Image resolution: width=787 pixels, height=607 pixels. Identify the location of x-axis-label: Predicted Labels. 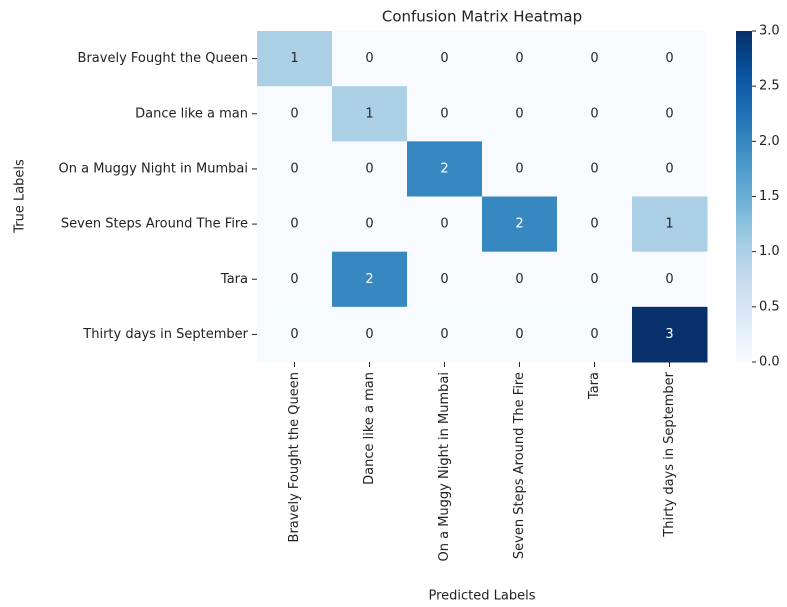
(481, 596).